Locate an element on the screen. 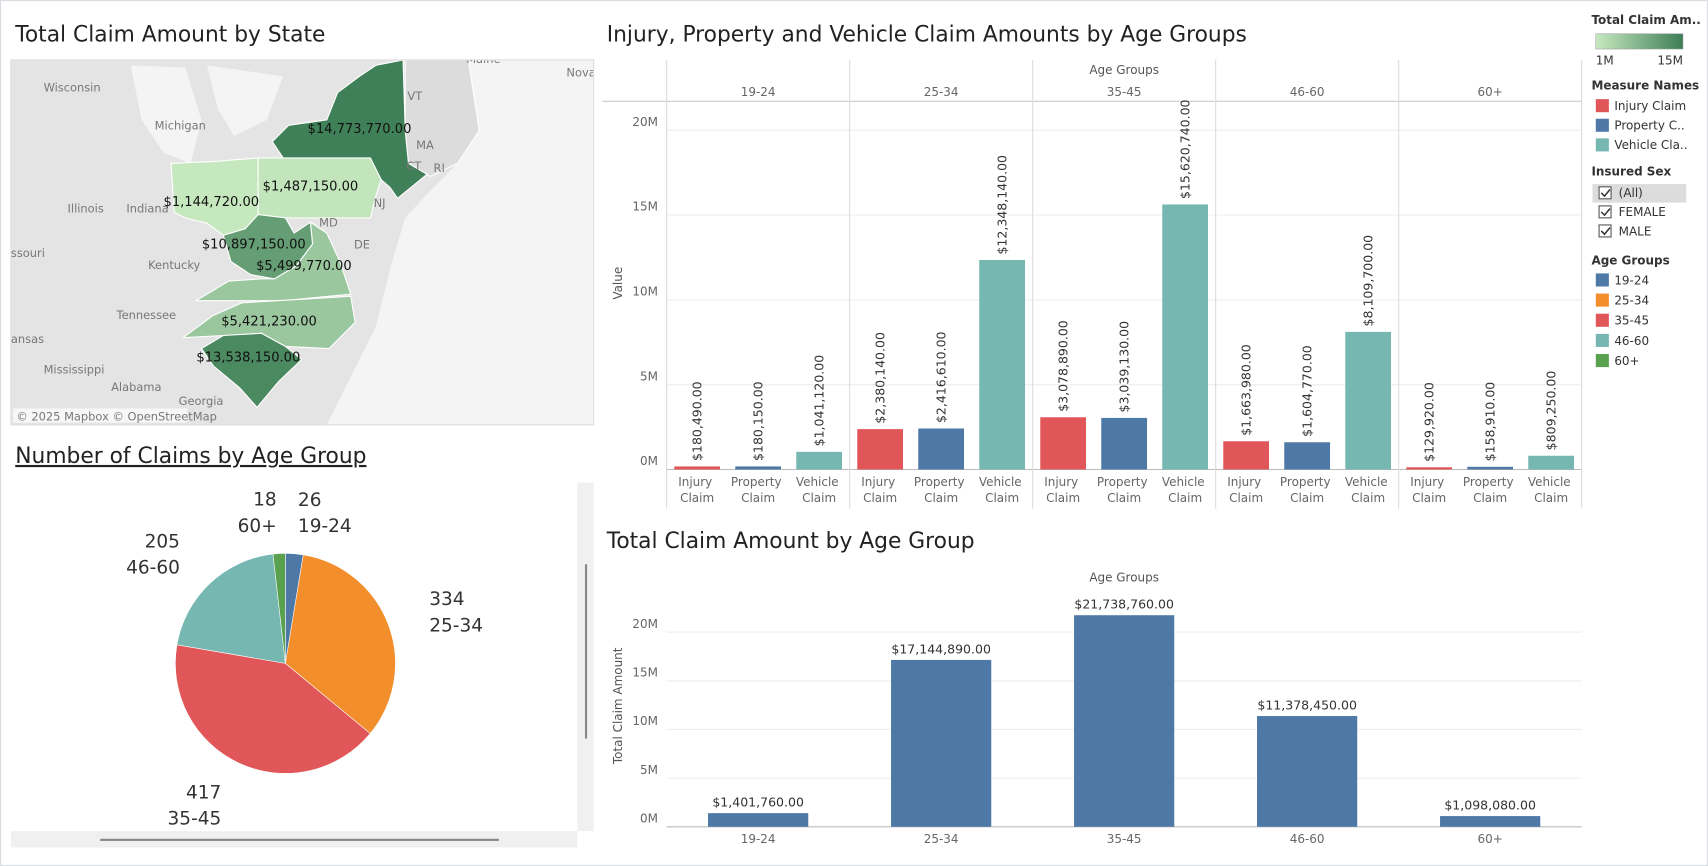 The image size is (1708, 866). y-tick-label: 20M is located at coordinates (645, 122).